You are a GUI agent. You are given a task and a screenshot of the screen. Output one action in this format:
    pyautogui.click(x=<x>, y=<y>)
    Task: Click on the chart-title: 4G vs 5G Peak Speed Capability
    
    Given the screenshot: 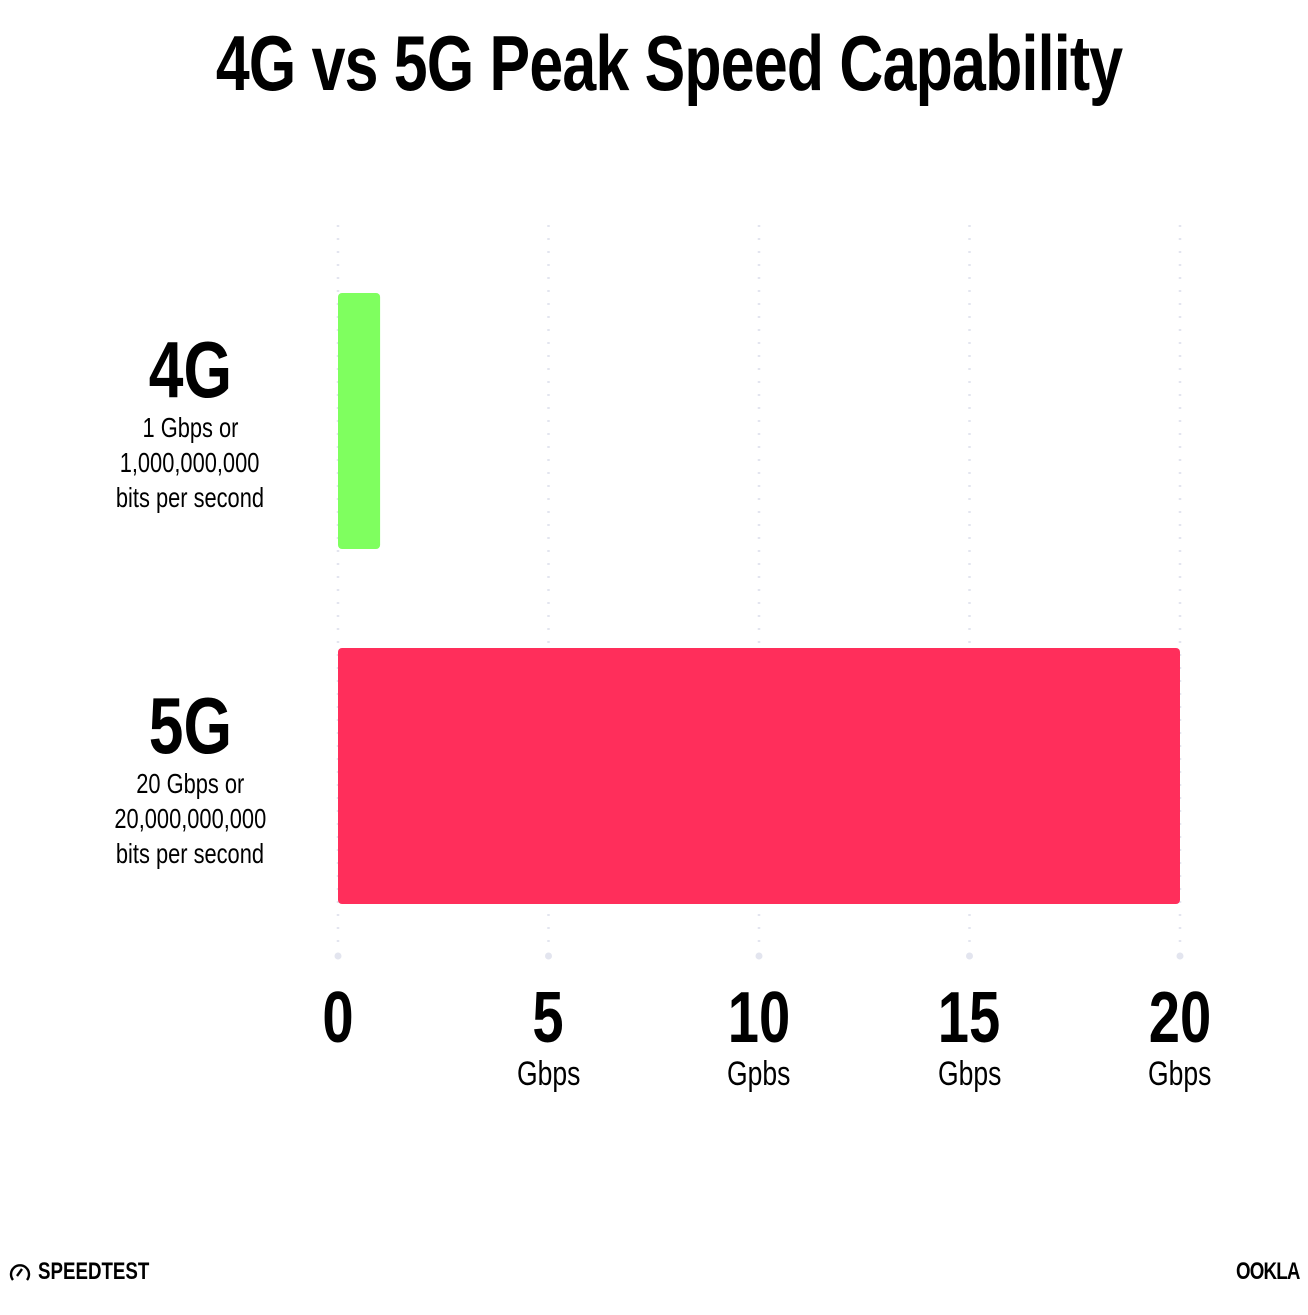 What is the action you would take?
    pyautogui.click(x=669, y=63)
    